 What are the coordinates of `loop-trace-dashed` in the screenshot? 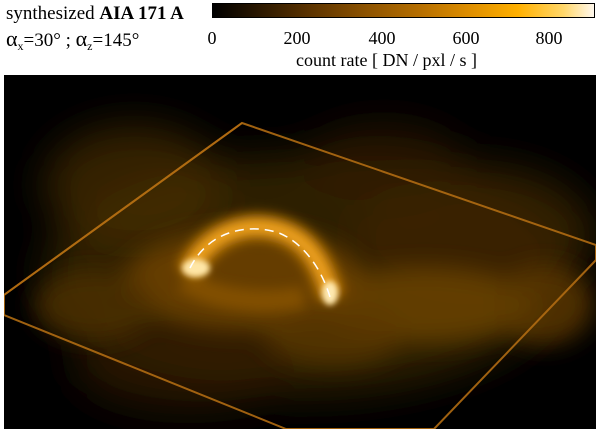 It's located at (260, 263).